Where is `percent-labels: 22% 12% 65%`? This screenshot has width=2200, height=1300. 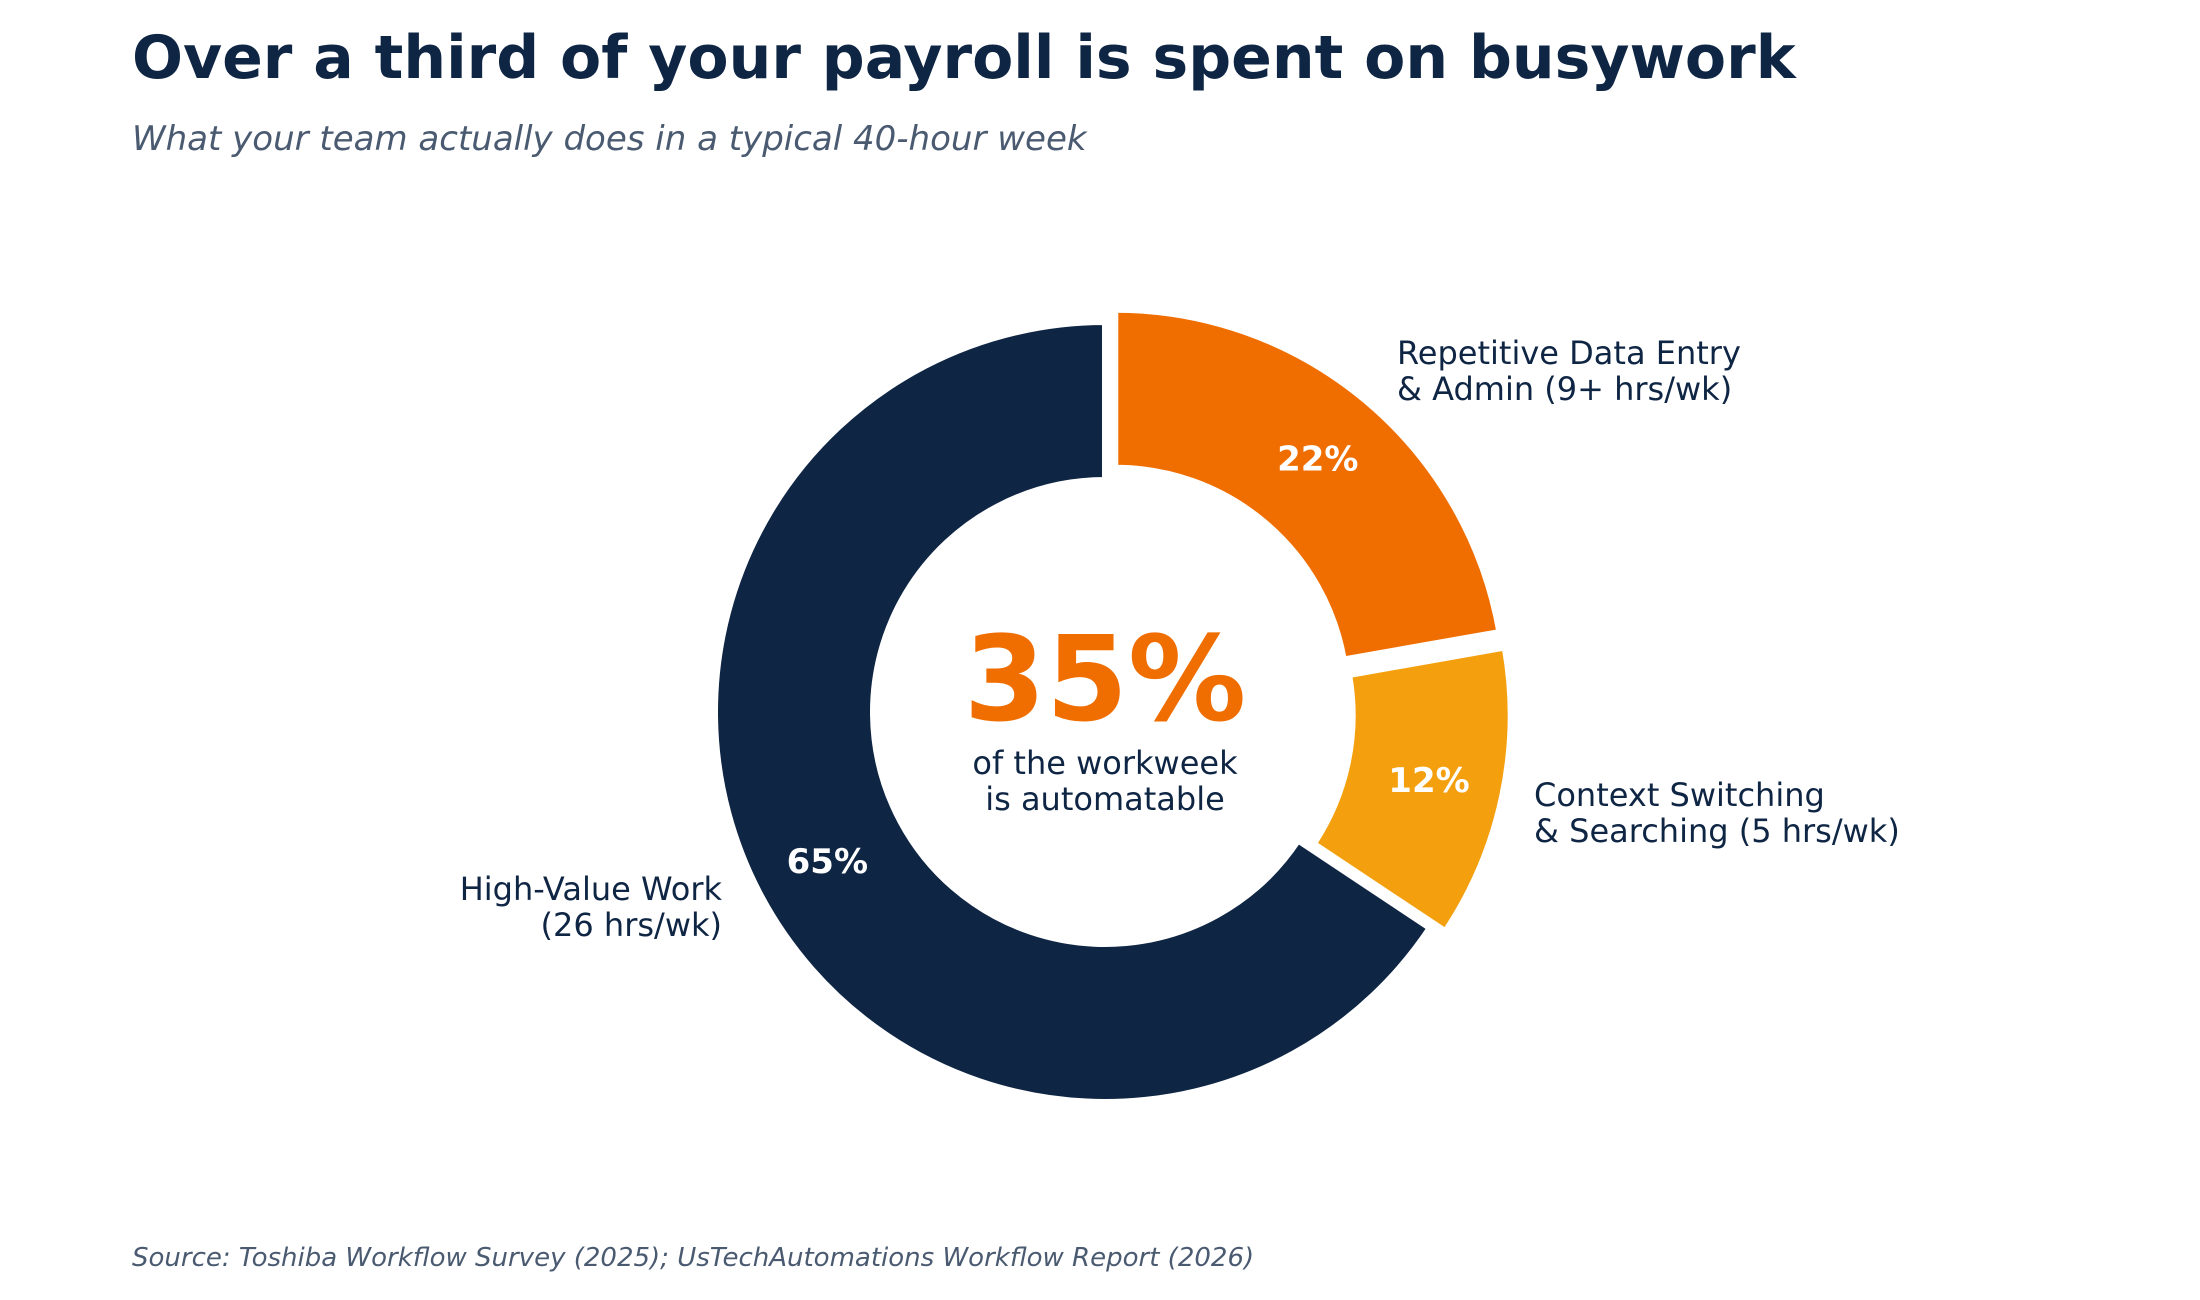 percent-labels: 22% 12% 65% is located at coordinates (1128, 660).